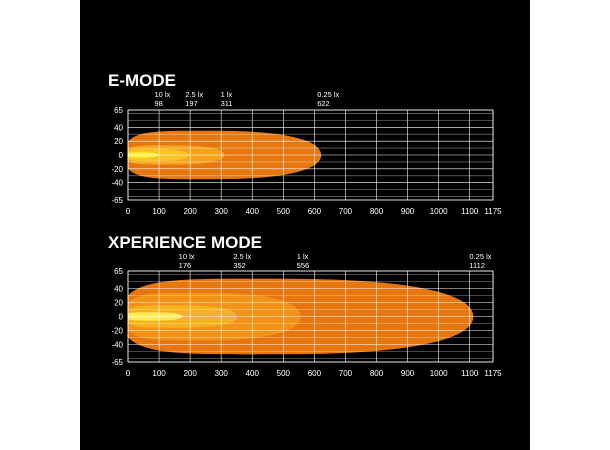 This screenshot has width=610, height=450. I want to click on lux-distance: 311, so click(227, 103).